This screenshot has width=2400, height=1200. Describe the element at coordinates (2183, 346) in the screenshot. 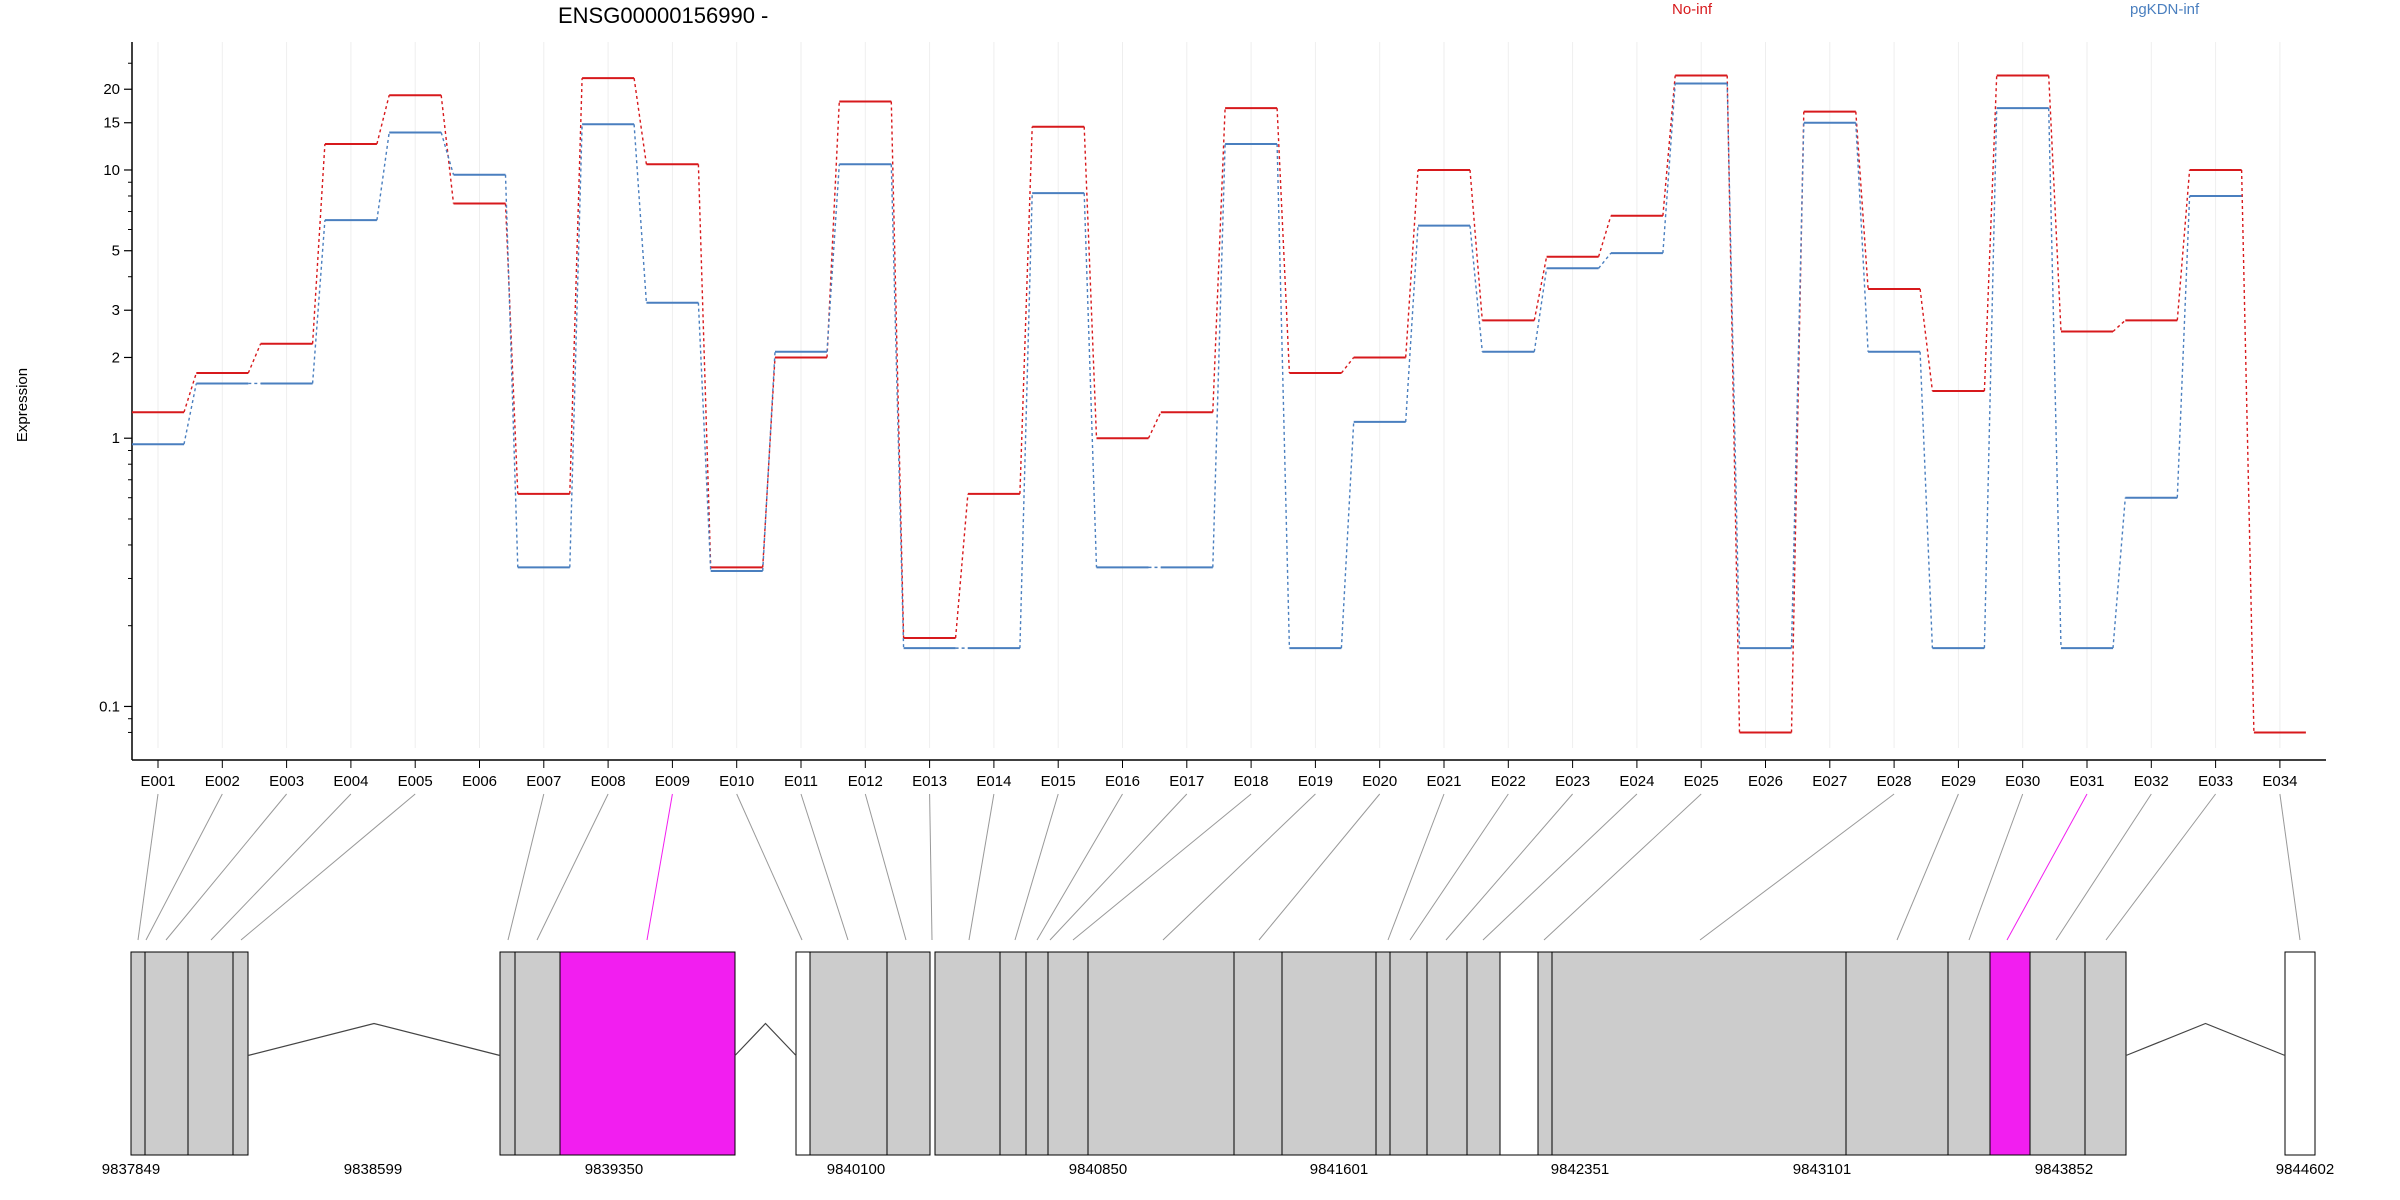

I see `series-1-connector-e033` at that location.